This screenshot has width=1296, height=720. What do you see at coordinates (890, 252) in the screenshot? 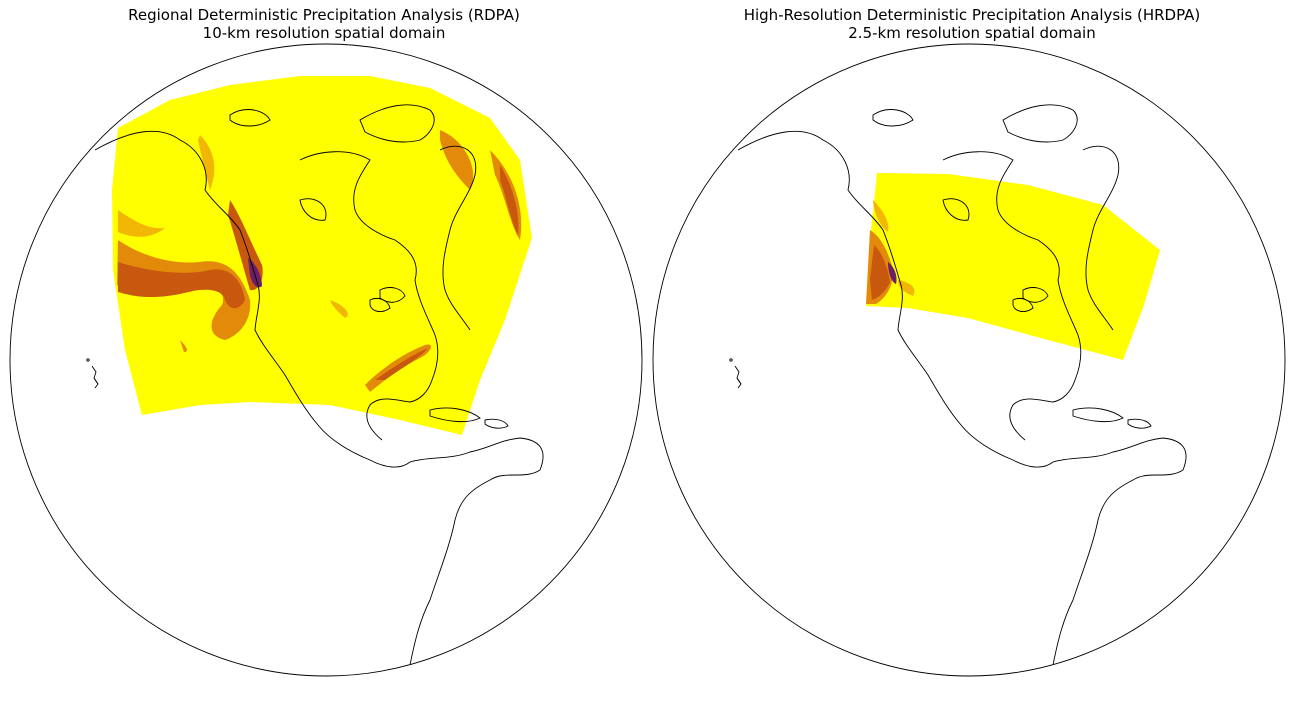
I see `hrdpa-precip-bands` at bounding box center [890, 252].